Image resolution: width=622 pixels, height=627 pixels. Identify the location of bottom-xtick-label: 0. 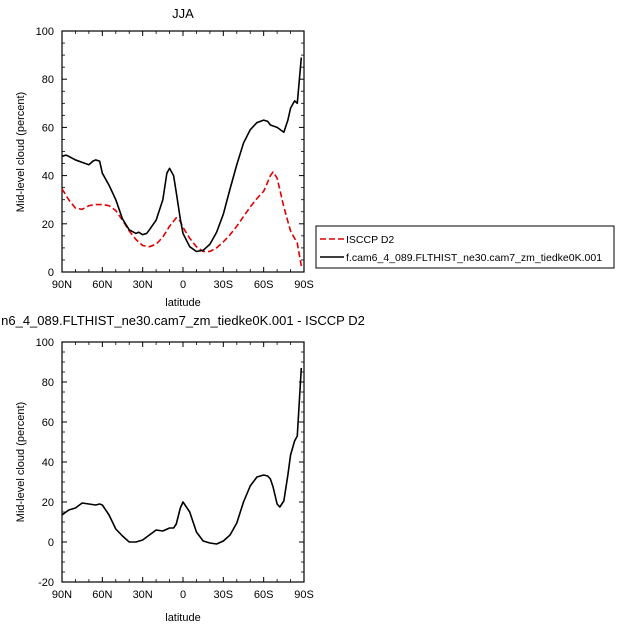
(183, 595).